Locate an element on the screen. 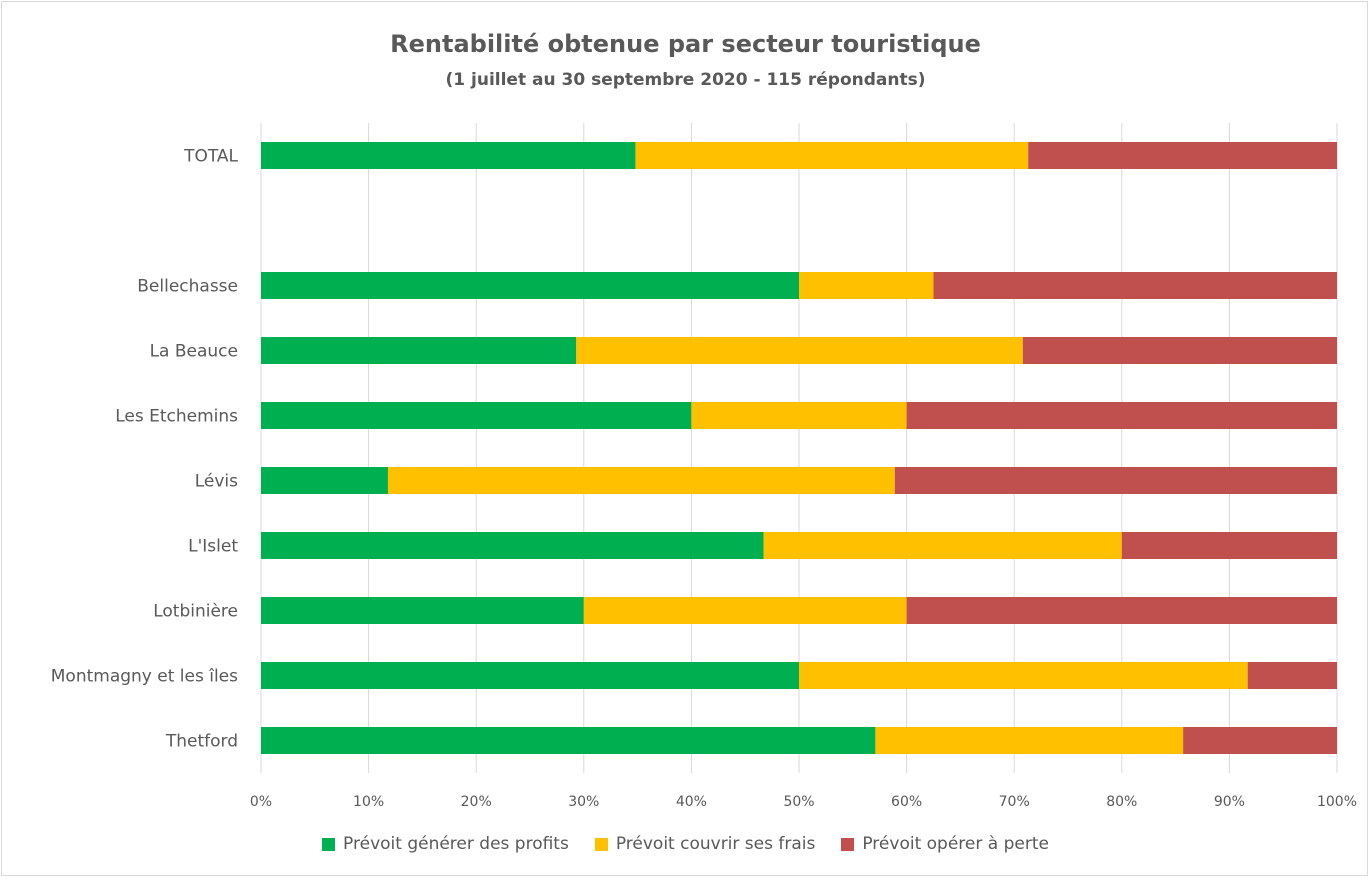  legend-label: Prévoit couvrir ses frais is located at coordinates (715, 844).